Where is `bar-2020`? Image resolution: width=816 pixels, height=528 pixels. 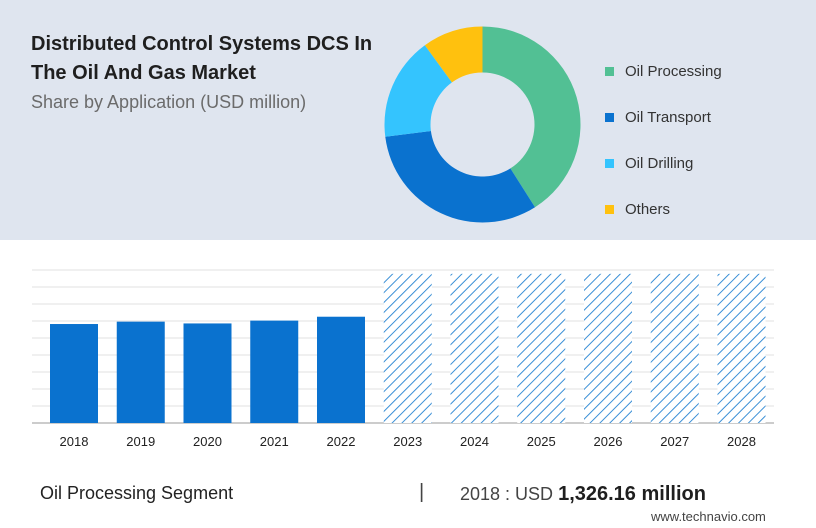 bar-2020 is located at coordinates (207, 373).